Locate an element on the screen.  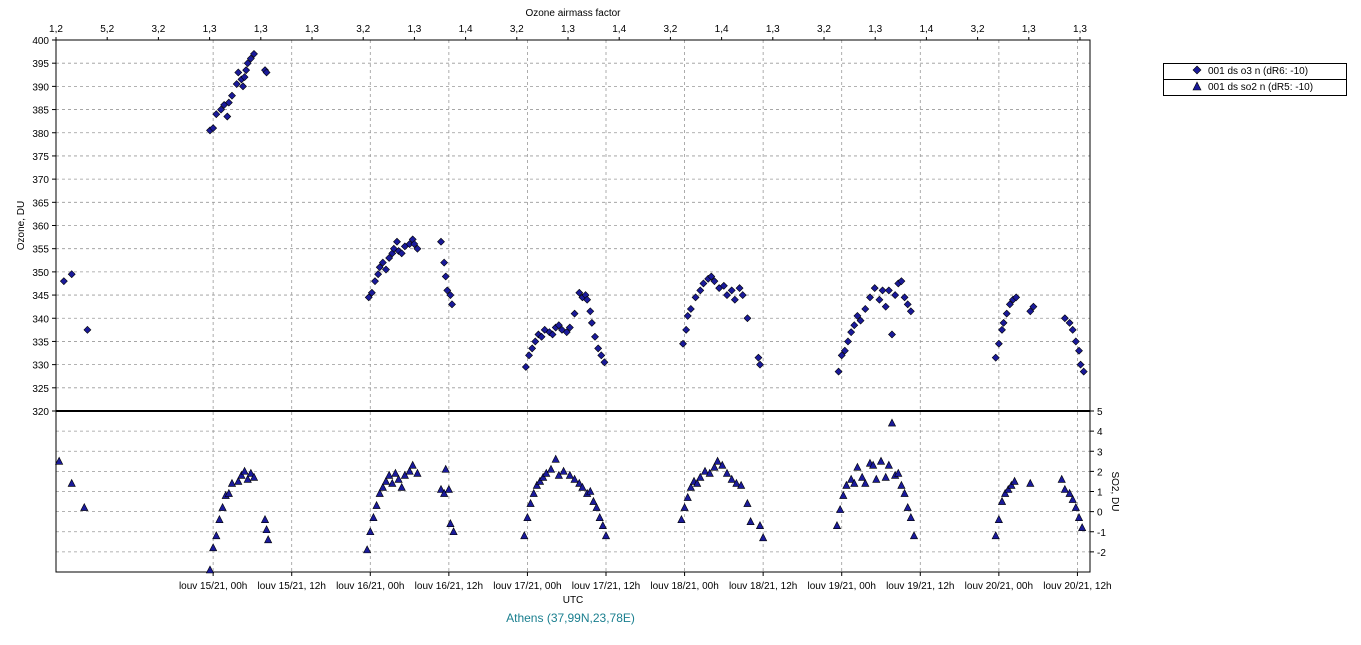
y-tick-label-so2: 2 is located at coordinates (1100, 472).